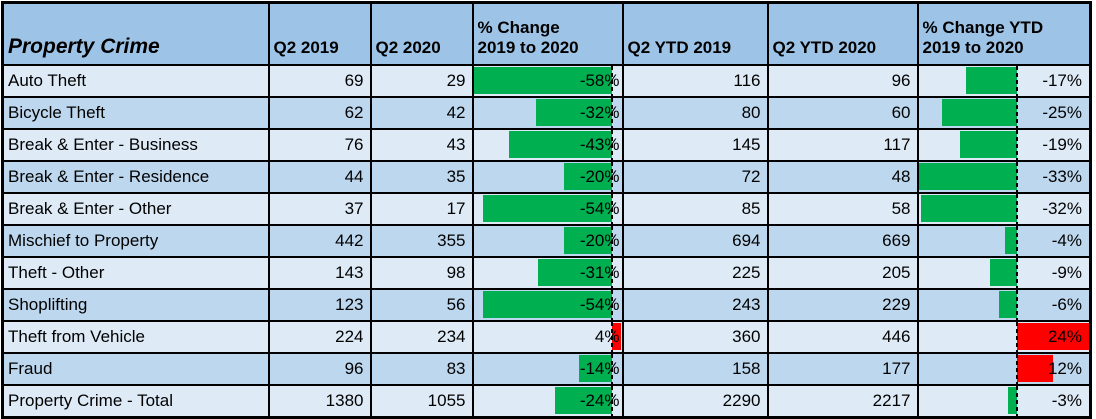  Describe the element at coordinates (842, 144) in the screenshot. I see `cell-ytd-2020: 117` at that location.